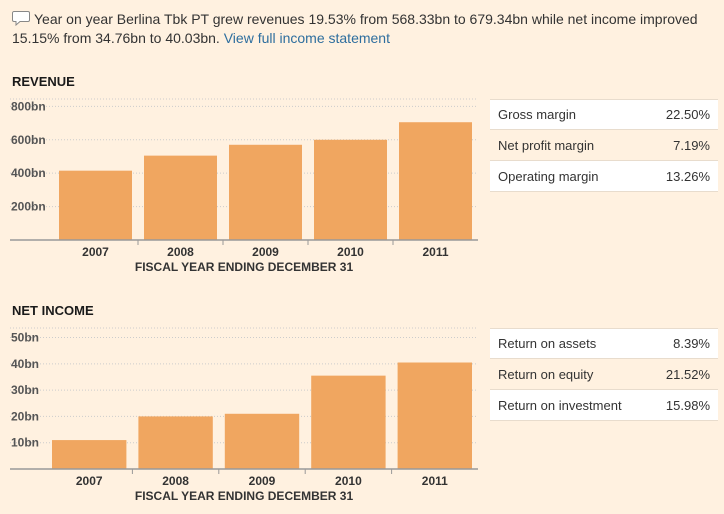 This screenshot has height=514, width=724. Describe the element at coordinates (28, 106) in the screenshot. I see `y-tick-label: 800bn` at that location.